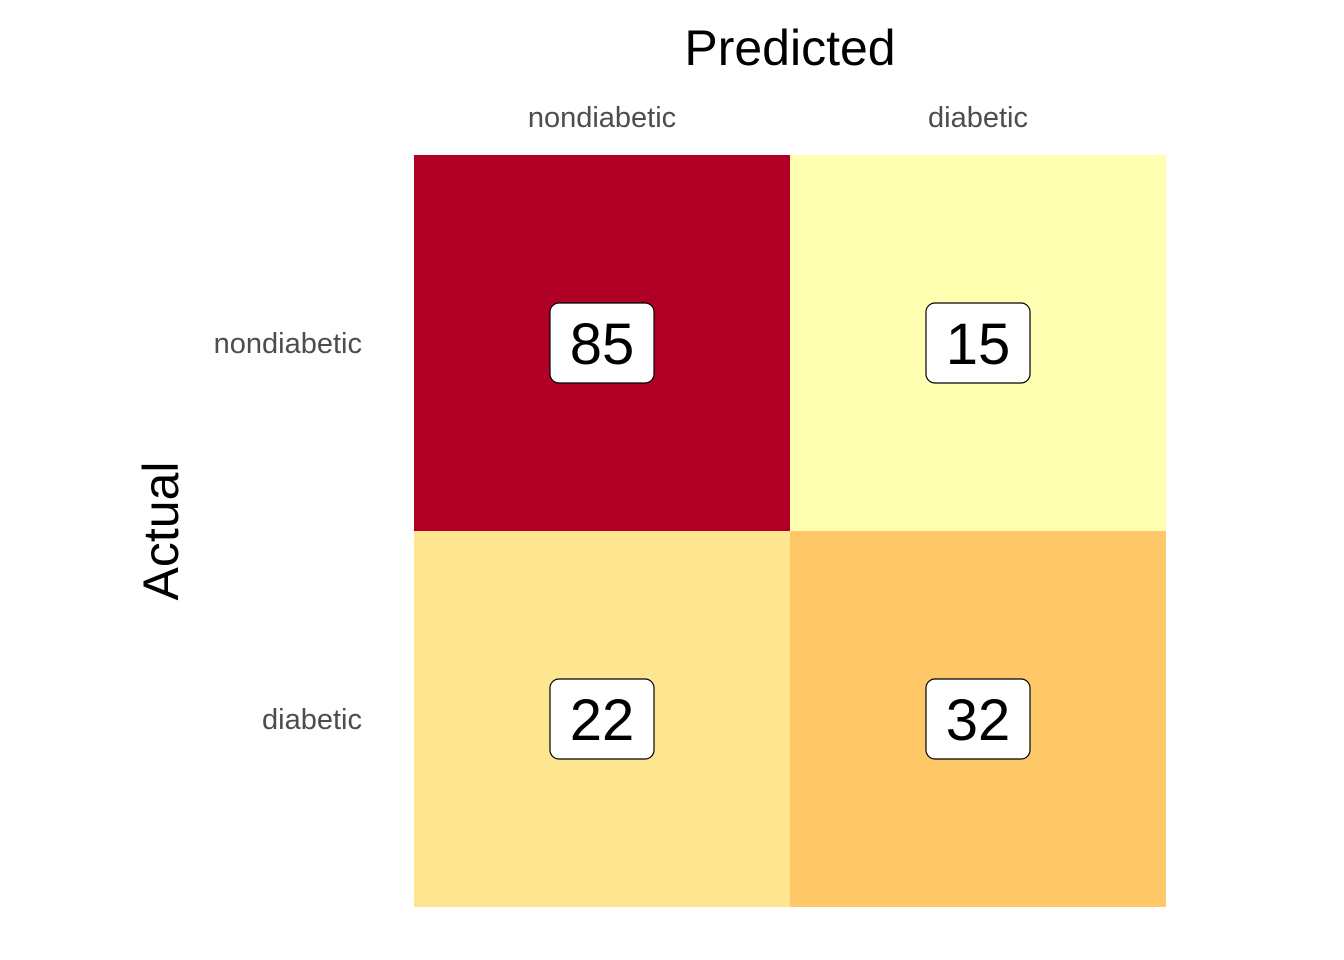 The width and height of the screenshot is (1344, 960). Describe the element at coordinates (778, 118) in the screenshot. I see `x-tick-labels: nondiabetic diabetic` at that location.